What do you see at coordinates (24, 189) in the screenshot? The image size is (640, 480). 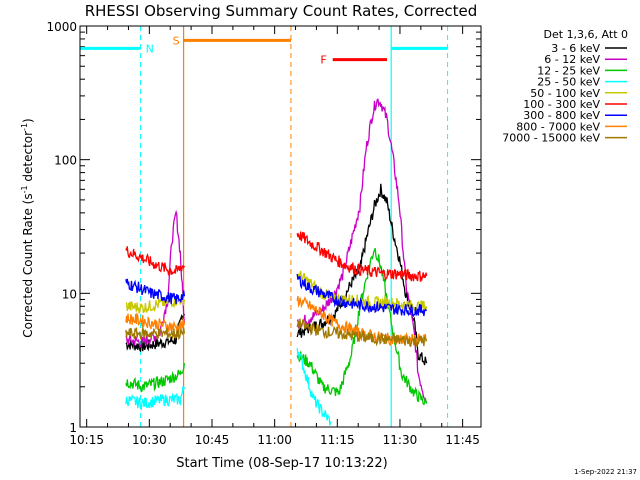 I see `y-axis-label-sup1: -1` at bounding box center [24, 189].